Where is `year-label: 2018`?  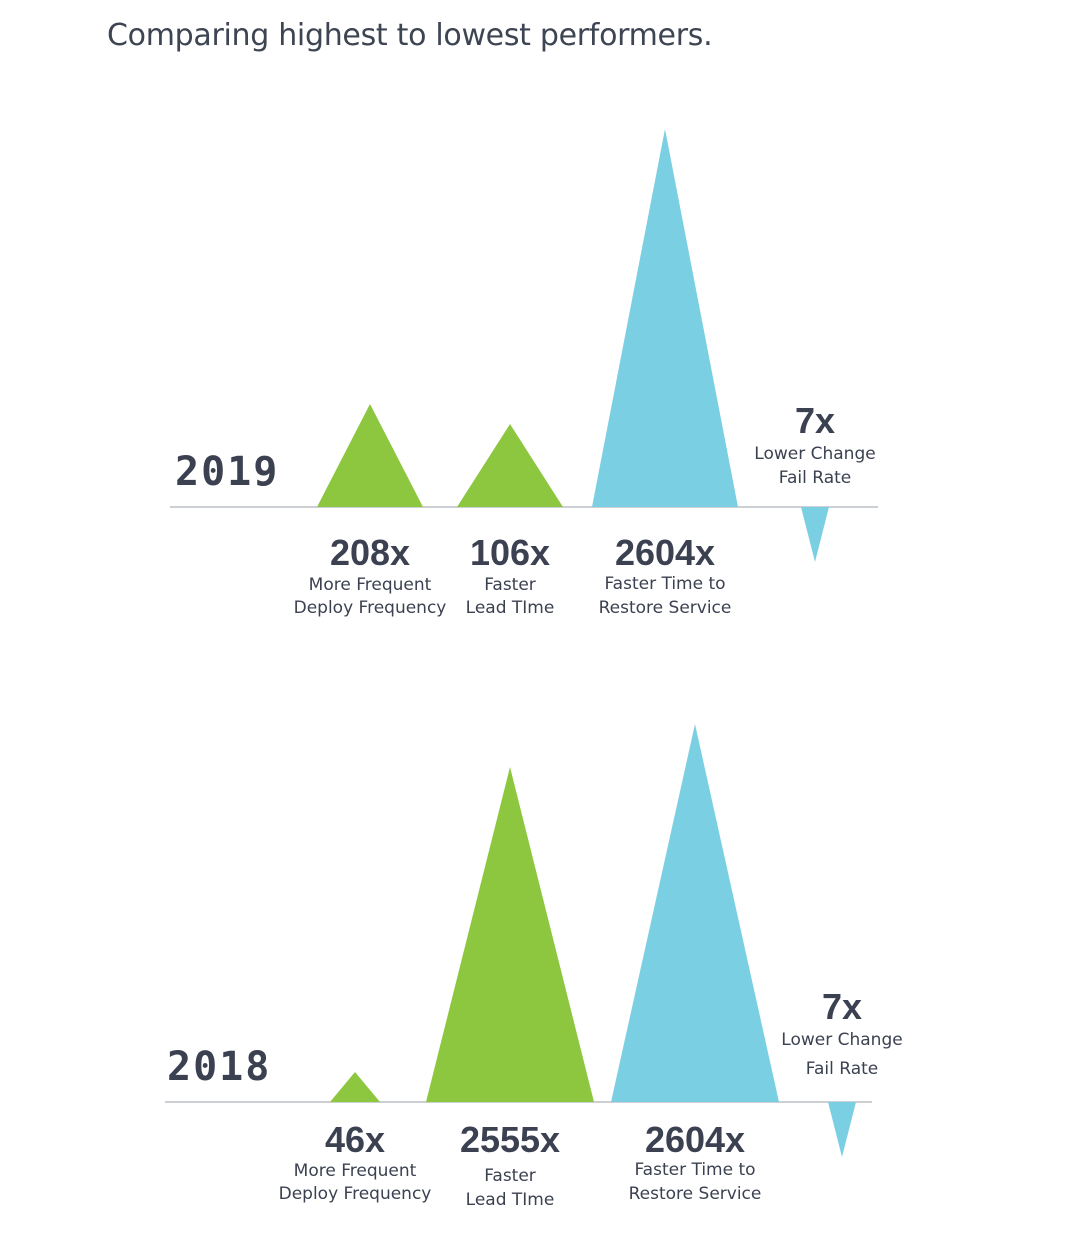
year-label: 2018 is located at coordinates (219, 1067).